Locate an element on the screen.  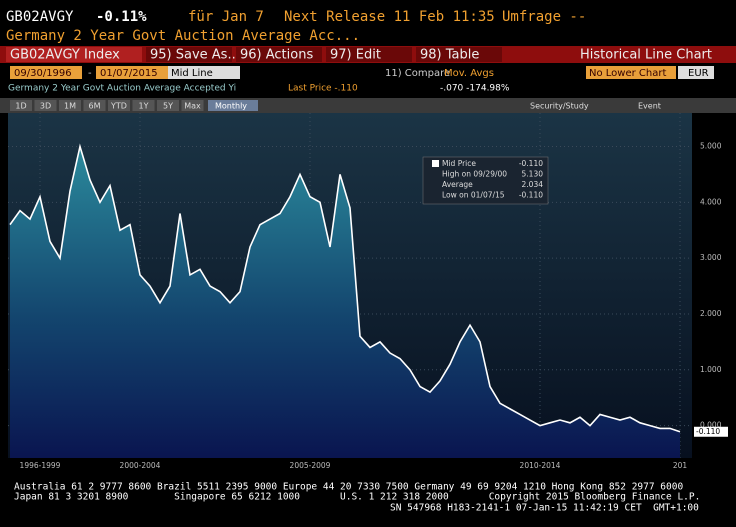
legend-label: Mid Price is located at coordinates (459, 163).